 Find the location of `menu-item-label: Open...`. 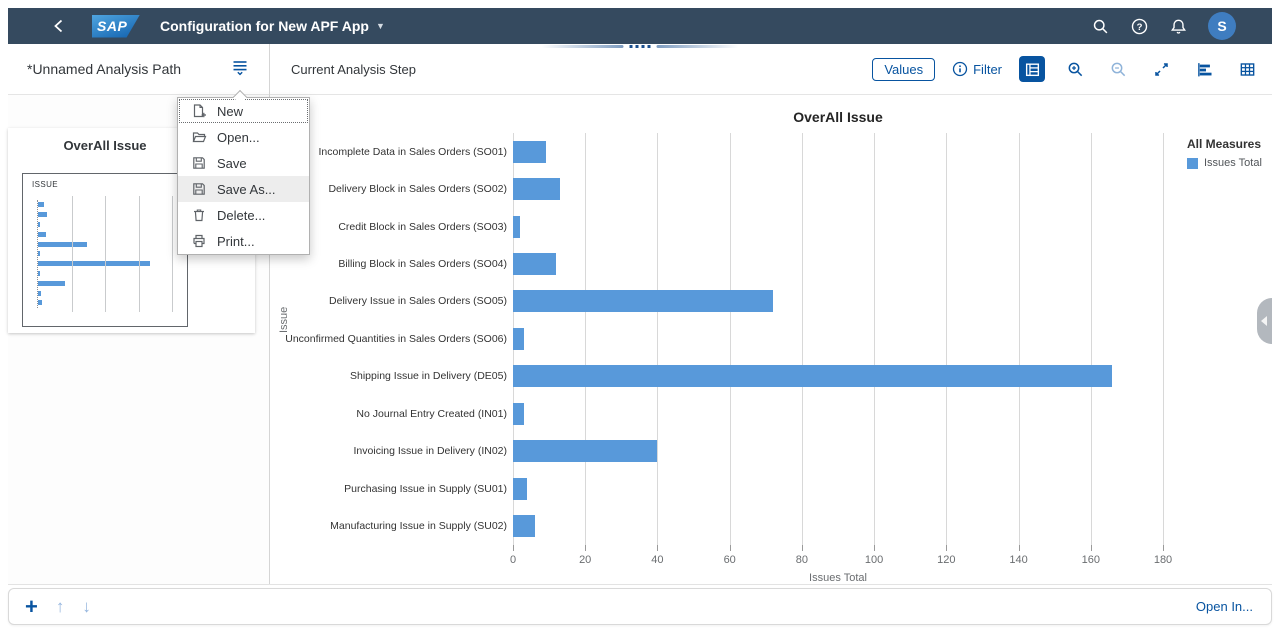

menu-item-label: Open... is located at coordinates (238, 137).